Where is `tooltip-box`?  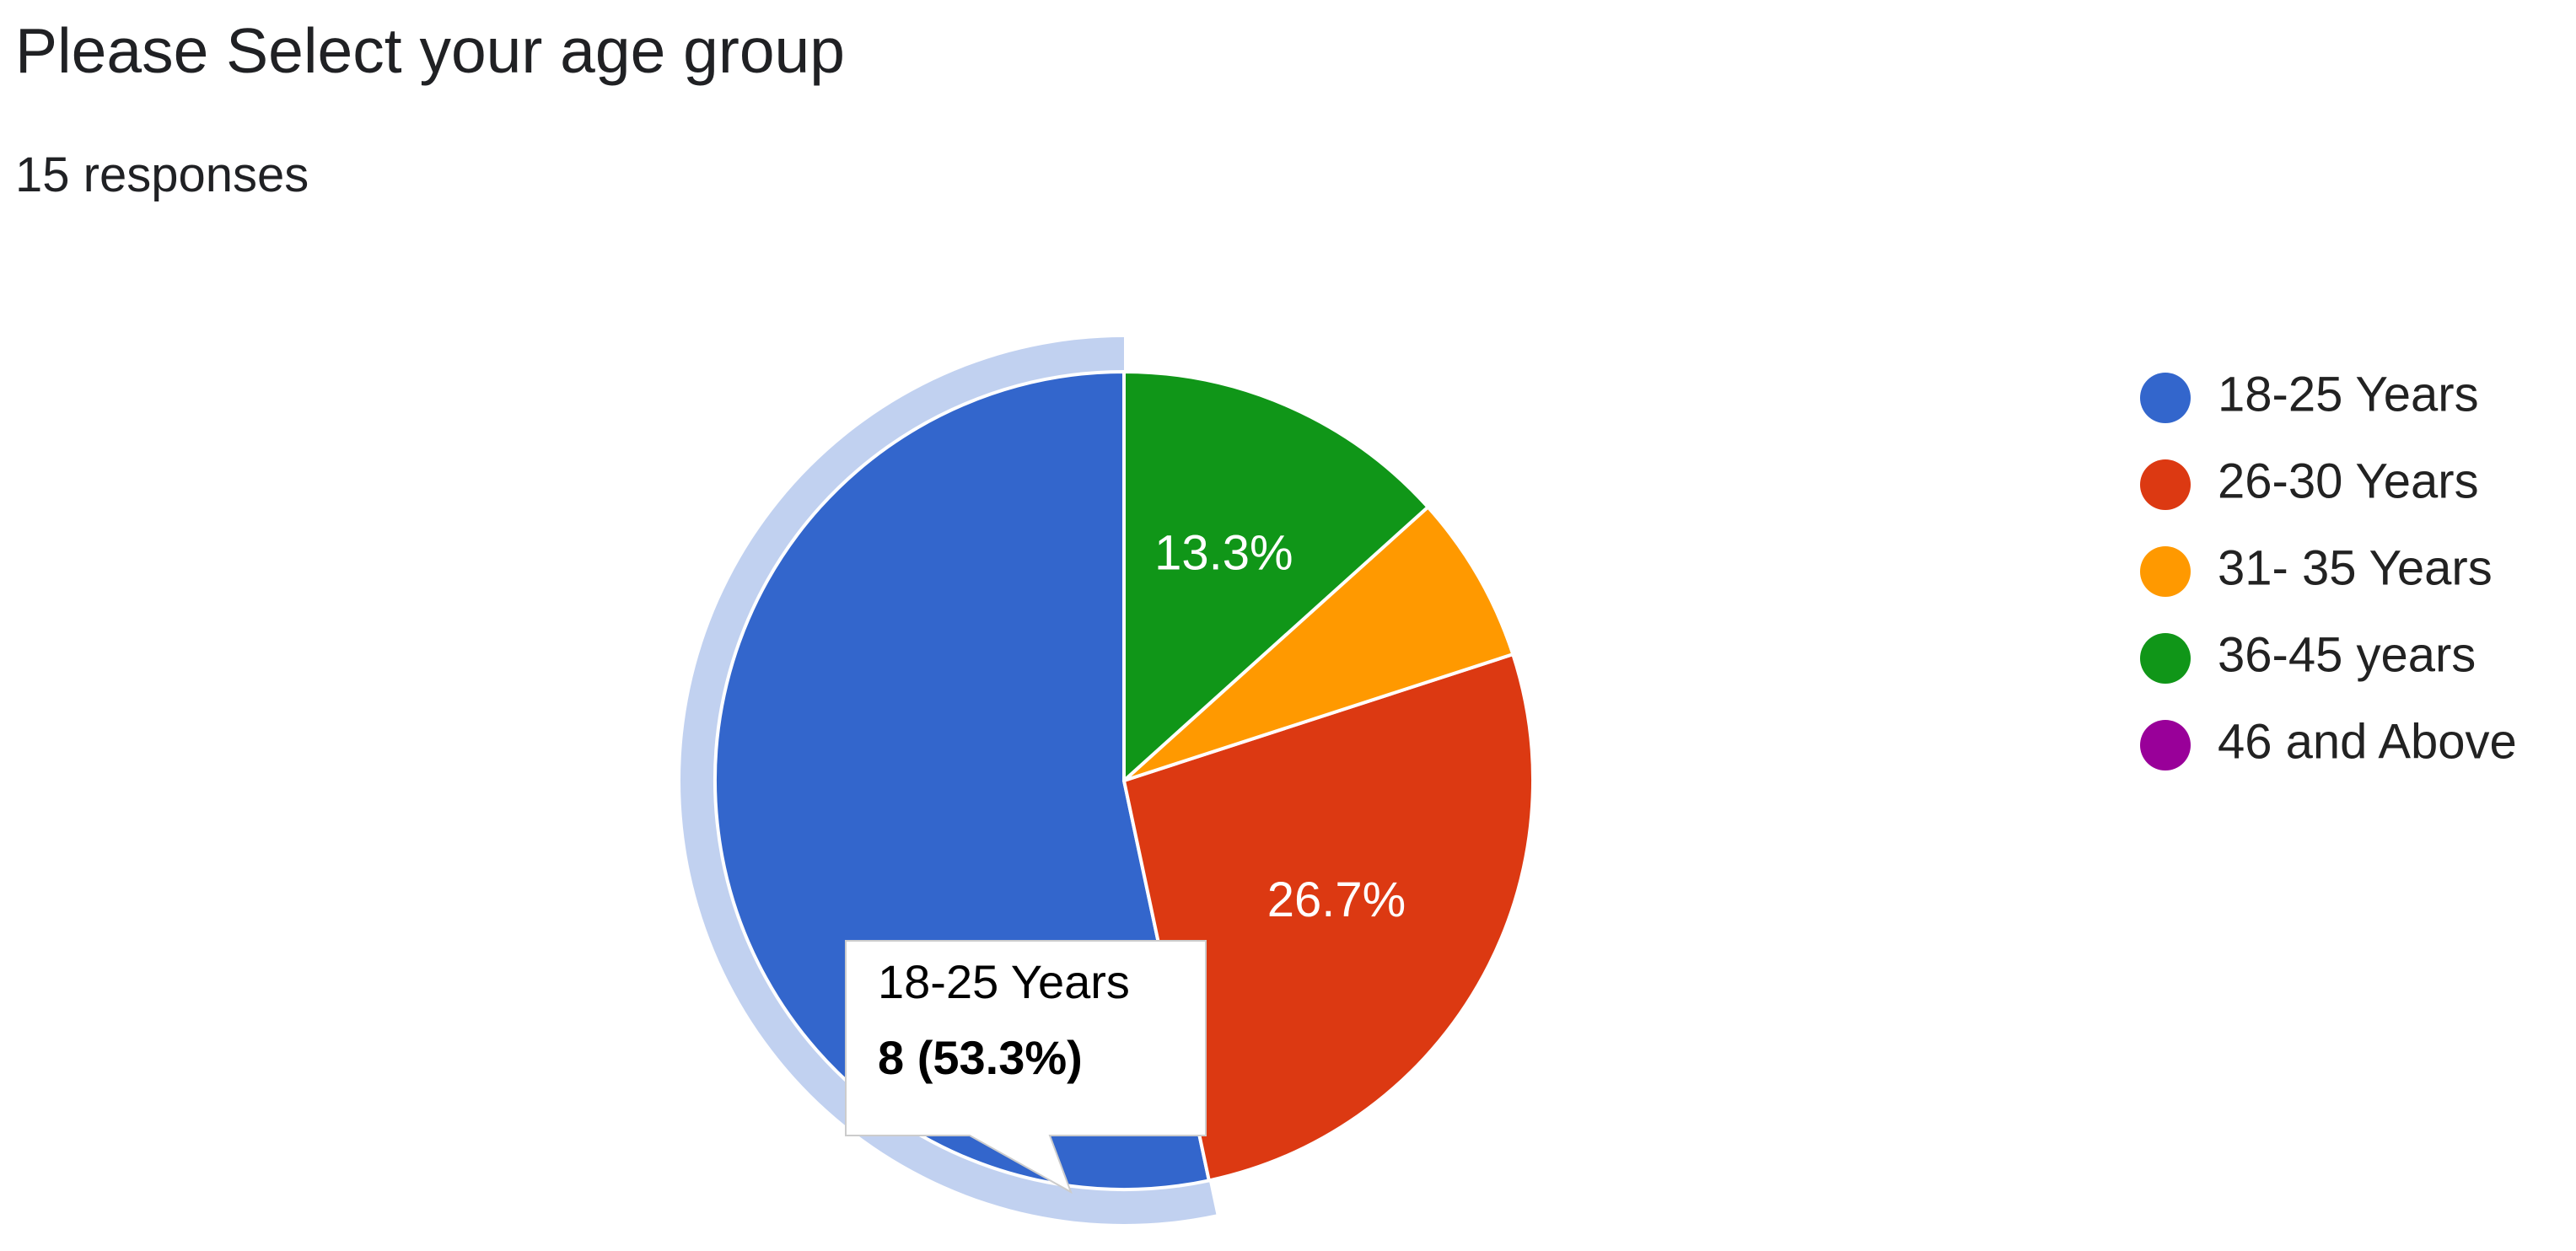 tooltip-box is located at coordinates (1026, 1067).